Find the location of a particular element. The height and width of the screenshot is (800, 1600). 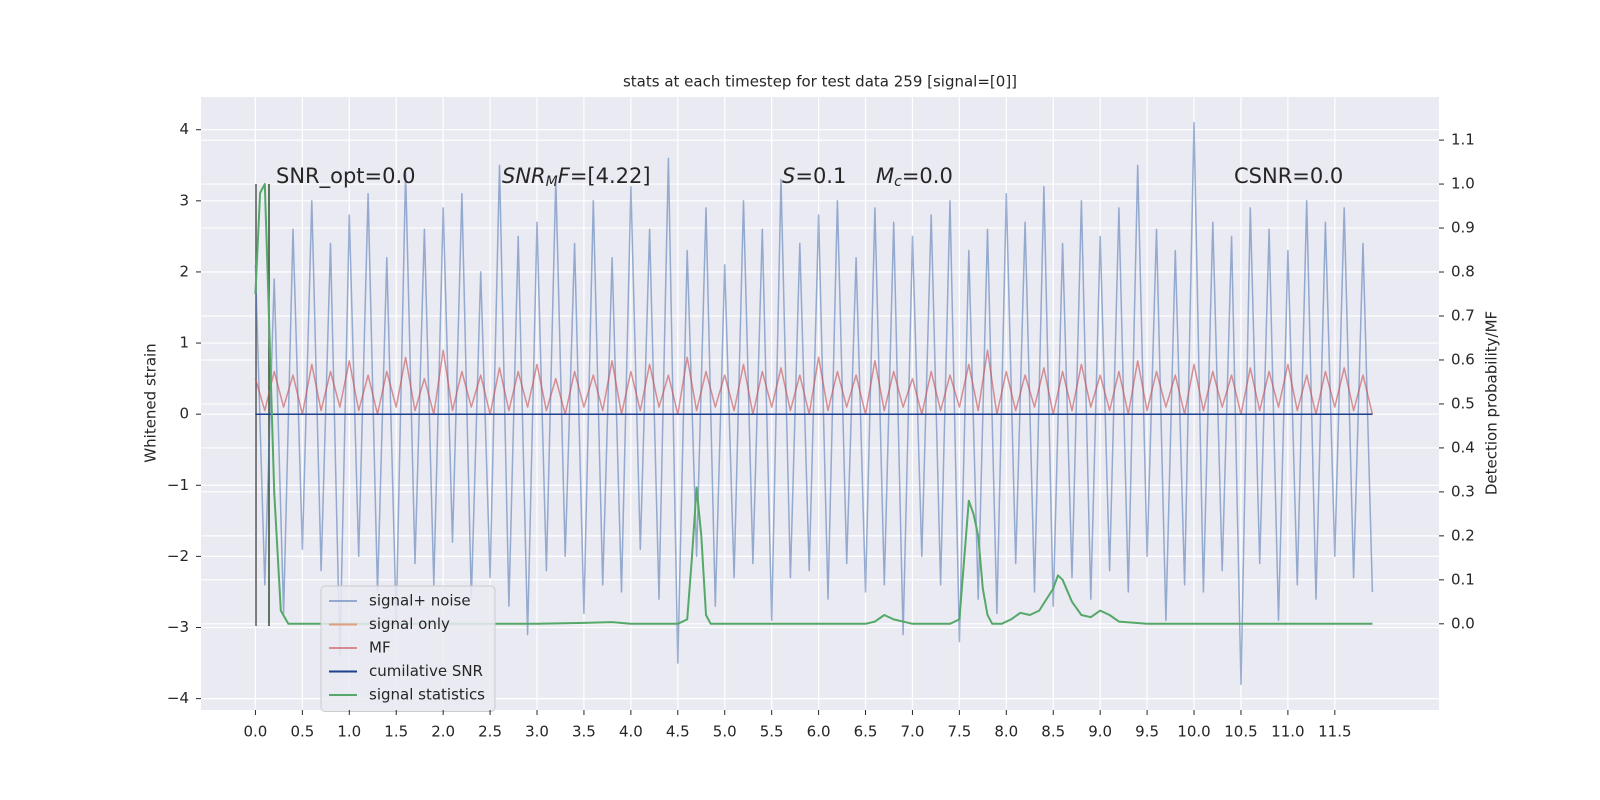

x-tick-label: 11.5 is located at coordinates (1334, 732).